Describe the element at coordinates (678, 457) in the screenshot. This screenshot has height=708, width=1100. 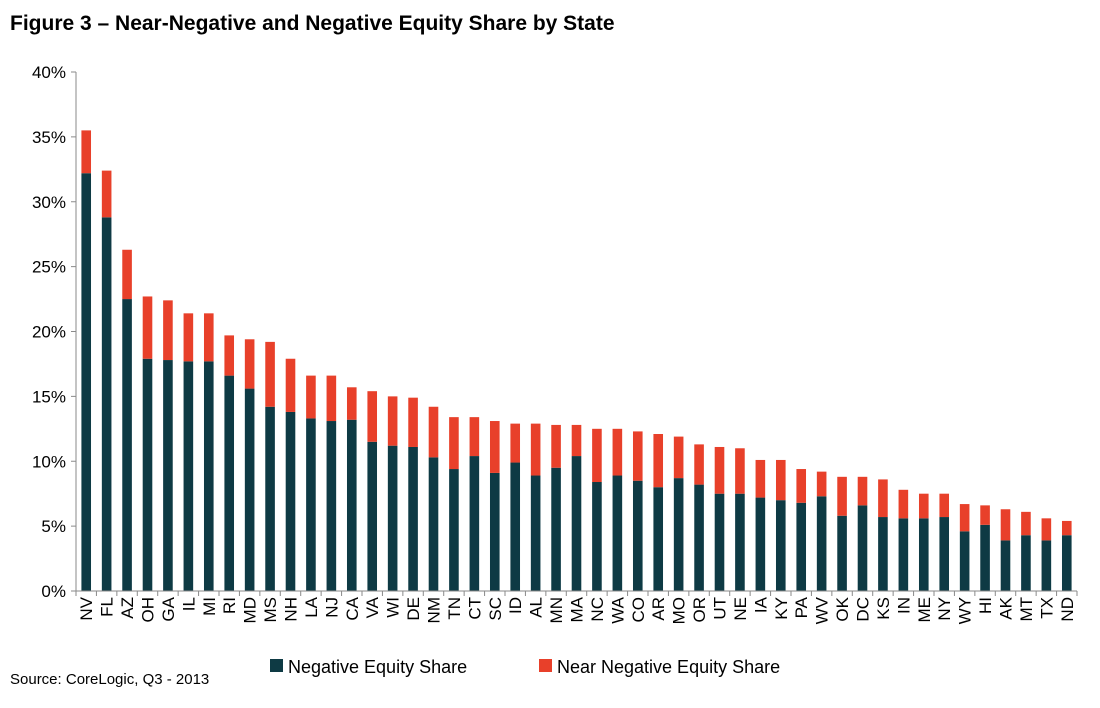
I see `bar-near-negative-mo` at that location.